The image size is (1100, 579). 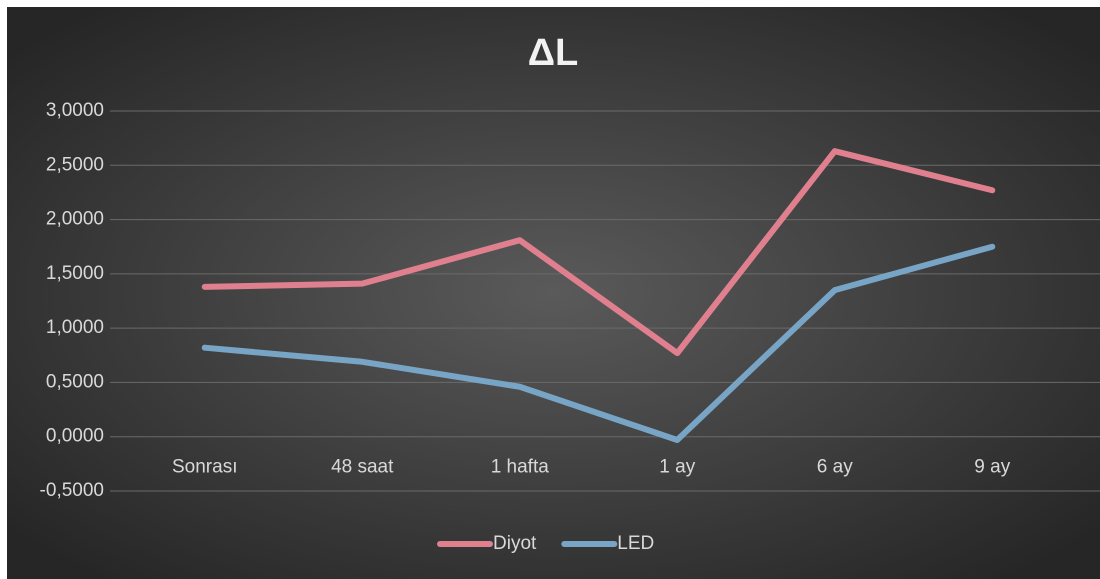 What do you see at coordinates (362, 467) in the screenshot?
I see `x-tick-label: 48 saat` at bounding box center [362, 467].